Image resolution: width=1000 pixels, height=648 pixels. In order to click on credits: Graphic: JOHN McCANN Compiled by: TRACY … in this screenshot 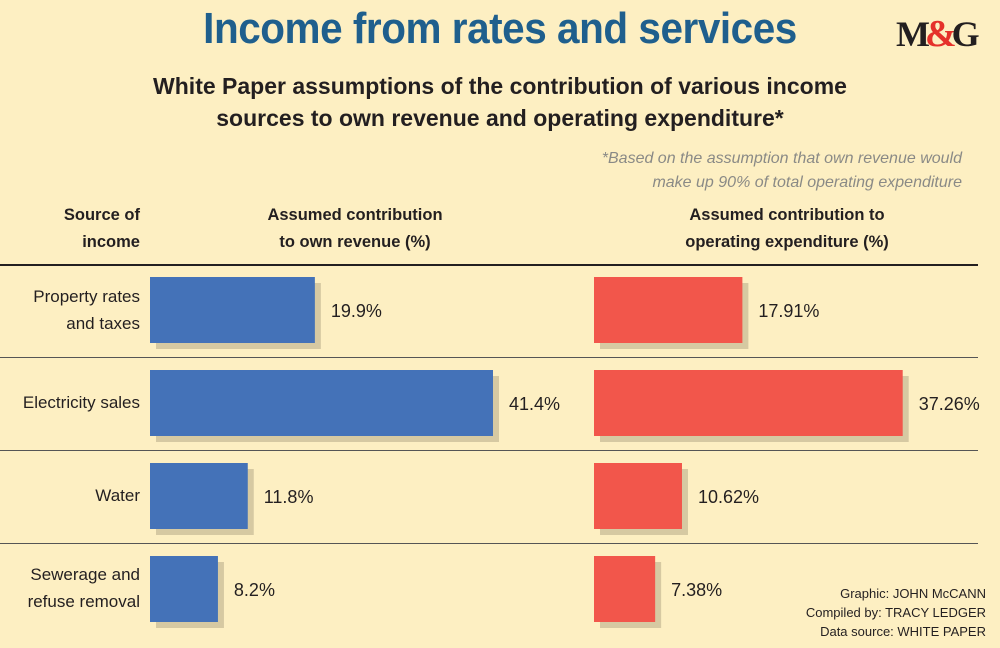, I will do `click(896, 612)`.